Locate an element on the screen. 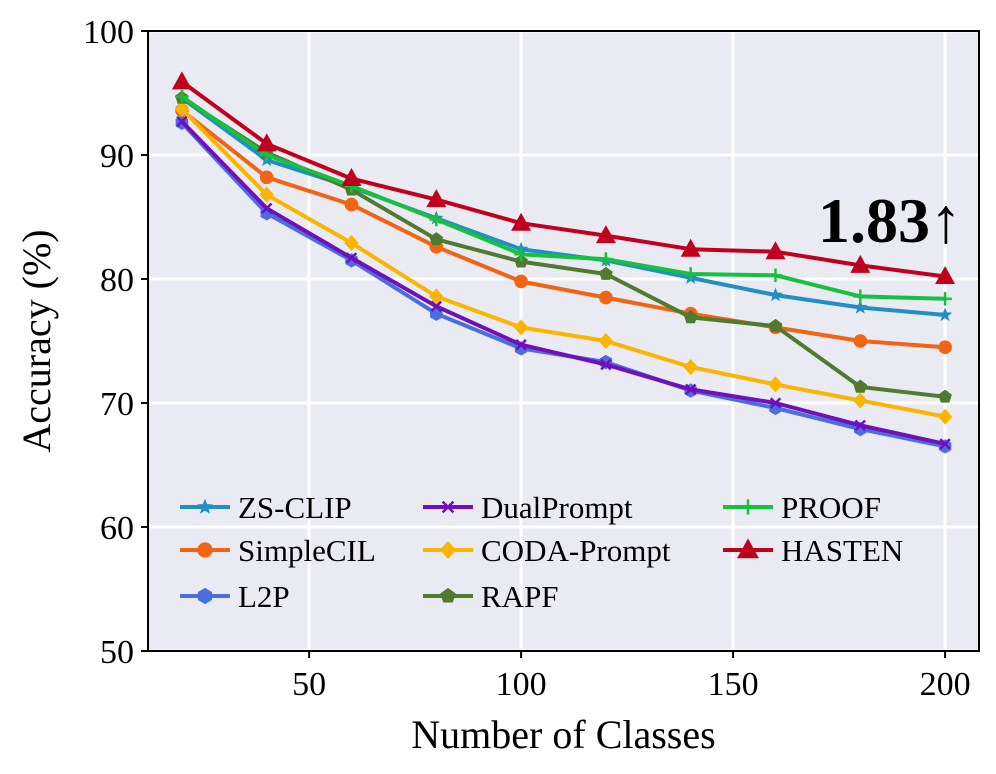 The height and width of the screenshot is (774, 996). legend-item-zs-clip: ZS-CLIP is located at coordinates (266, 507).